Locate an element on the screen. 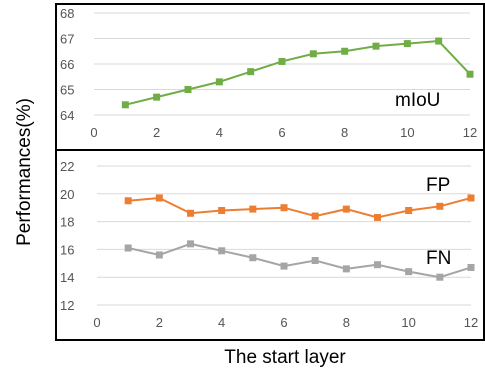  top-y-tick-label: 68 is located at coordinates (67, 13).